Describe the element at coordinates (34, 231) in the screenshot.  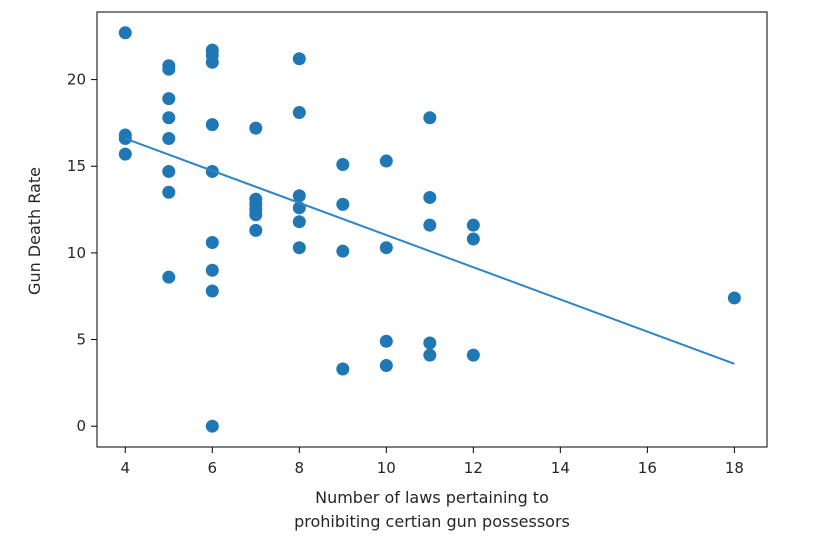
I see `y-axis-label: Gun Death Rate` at that location.